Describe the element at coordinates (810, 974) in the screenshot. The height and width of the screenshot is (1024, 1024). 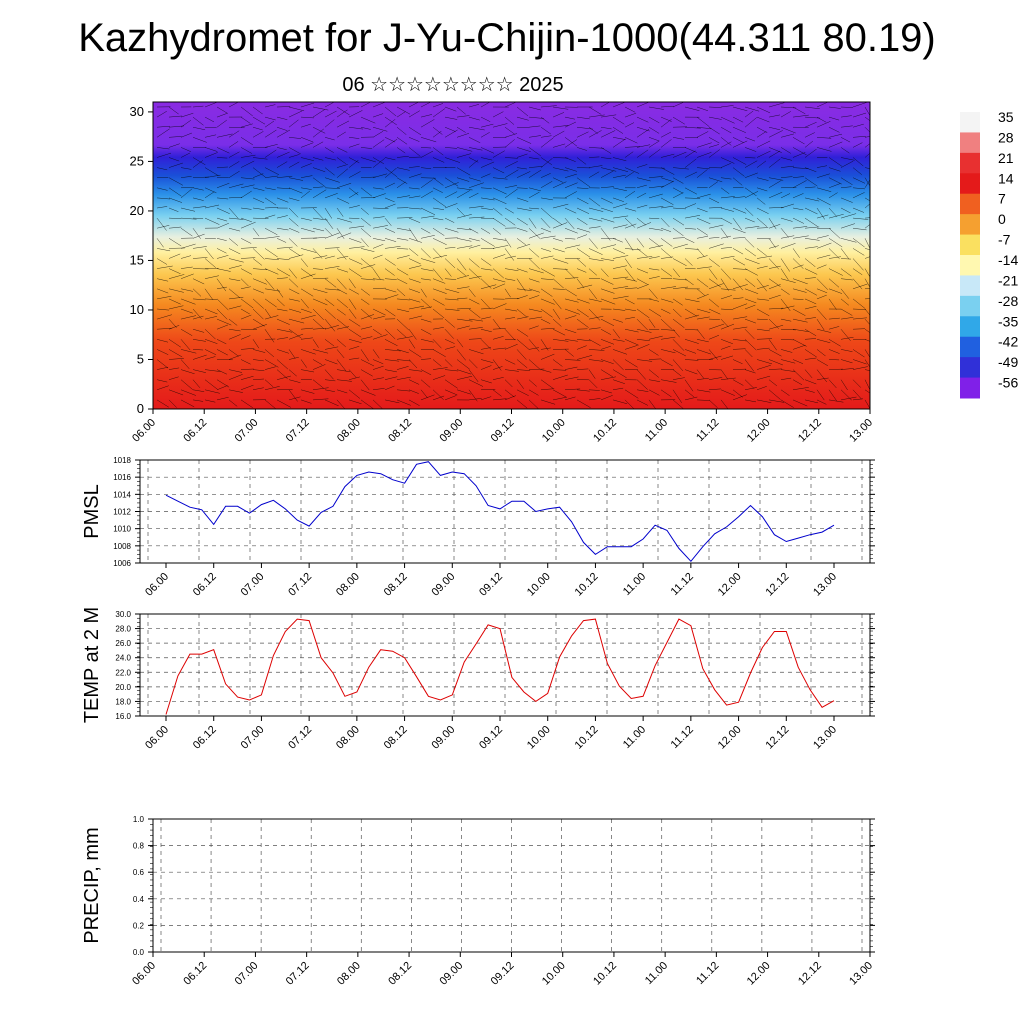
I see `x-tick-label: 12.12` at that location.